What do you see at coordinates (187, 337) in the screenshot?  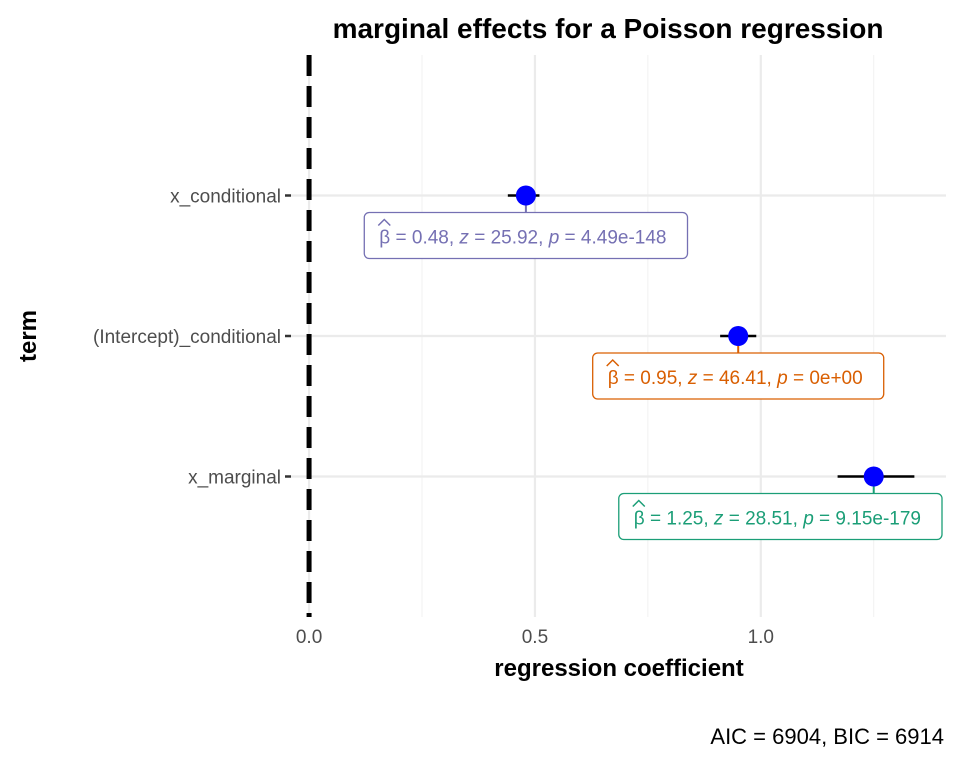 I see `y-tick-label: (Intercept)_conditional` at bounding box center [187, 337].